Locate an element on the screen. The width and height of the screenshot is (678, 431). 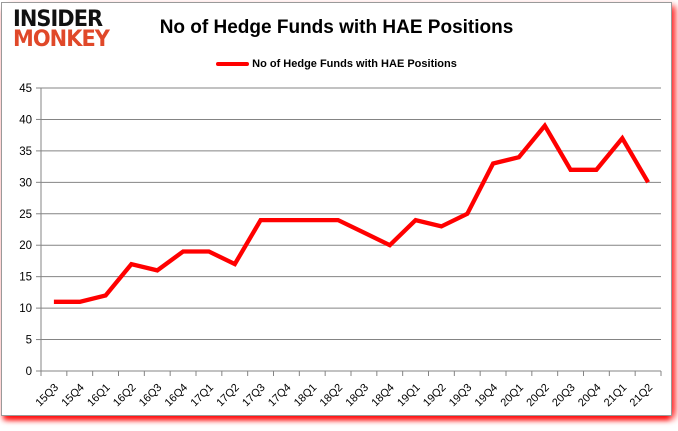
x-tick-label: 20Q4 is located at coordinates (590, 396).